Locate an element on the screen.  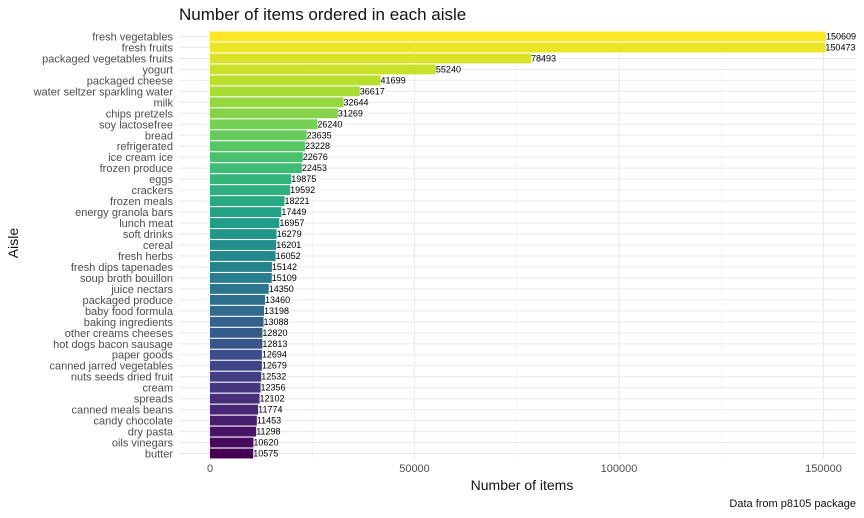
y-tick-label: paper goods is located at coordinates (143, 356).